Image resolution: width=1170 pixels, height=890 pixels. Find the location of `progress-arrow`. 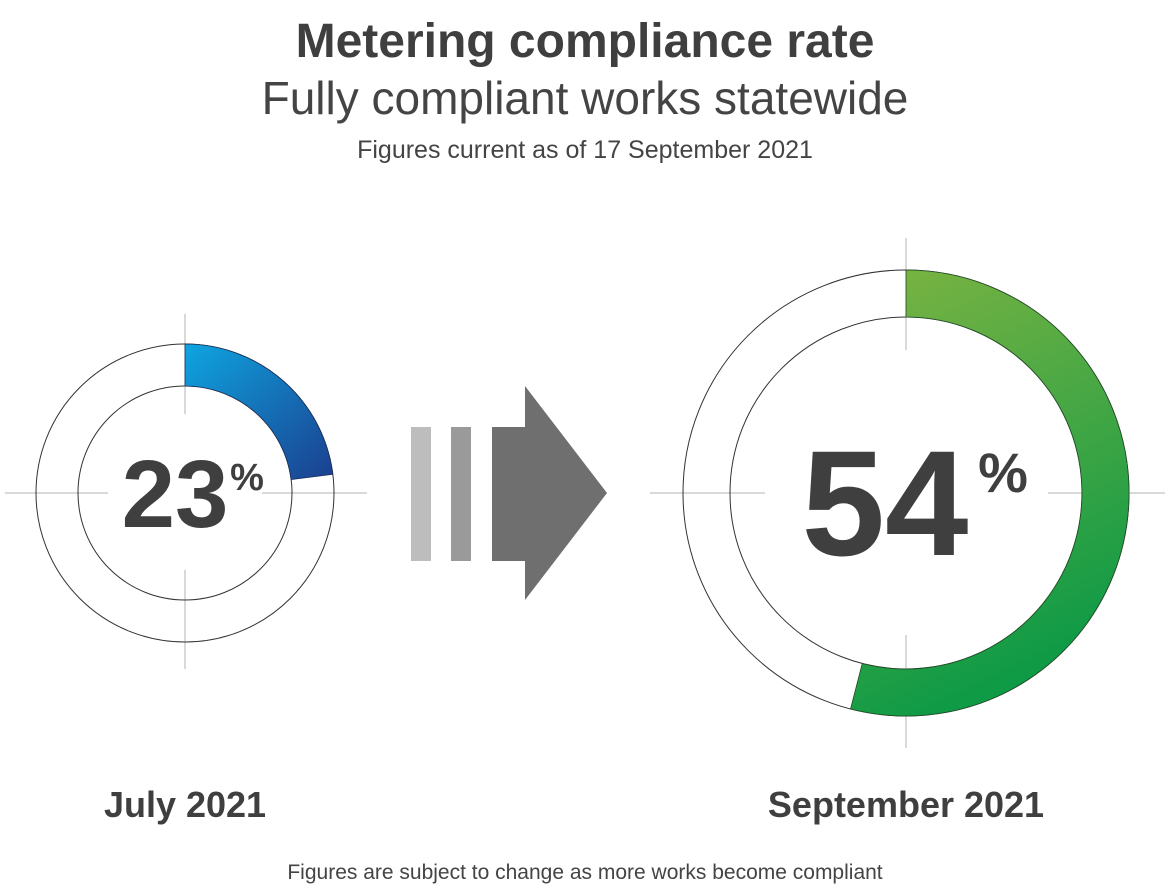

progress-arrow is located at coordinates (509, 493).